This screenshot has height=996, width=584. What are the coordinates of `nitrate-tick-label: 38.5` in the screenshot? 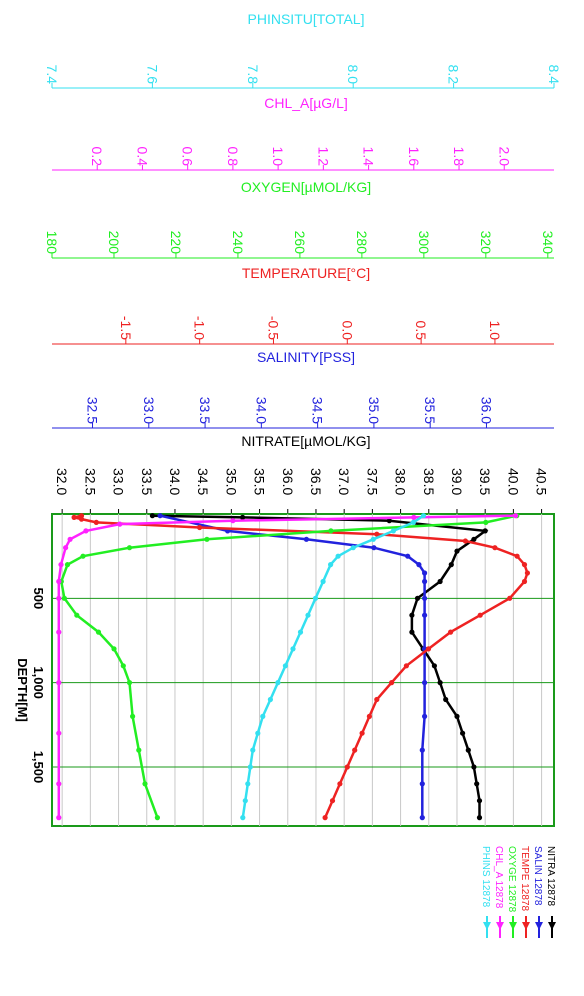 It's located at (429, 481).